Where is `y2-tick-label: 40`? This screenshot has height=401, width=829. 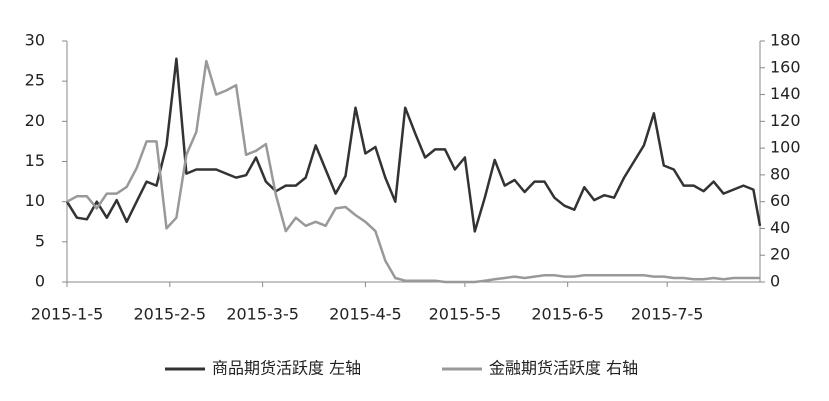 y2-tick-label: 40 is located at coordinates (780, 227).